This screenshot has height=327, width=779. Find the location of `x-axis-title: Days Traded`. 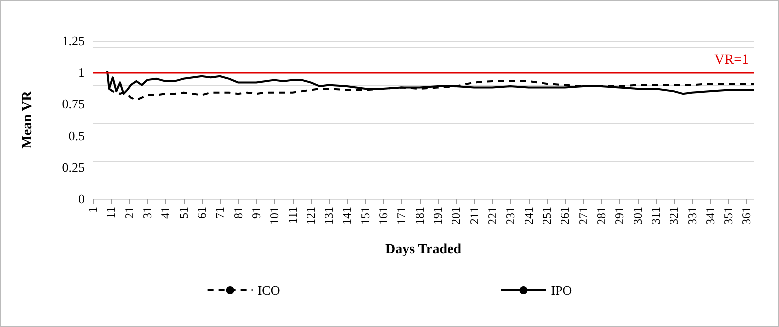

x-axis-title: Days Traded is located at coordinates (423, 250).